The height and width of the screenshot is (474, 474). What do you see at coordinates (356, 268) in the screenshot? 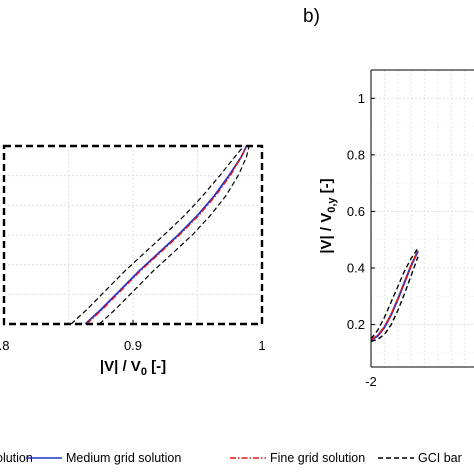
I see `y-tick-label: 0.4` at bounding box center [356, 268].